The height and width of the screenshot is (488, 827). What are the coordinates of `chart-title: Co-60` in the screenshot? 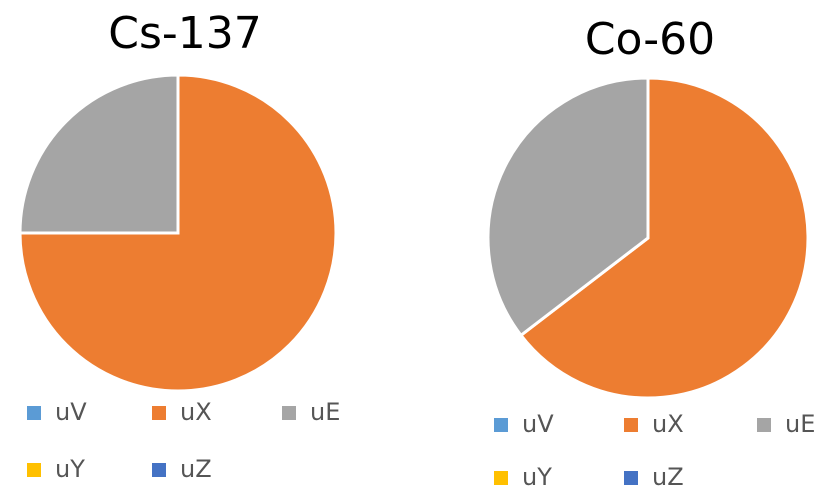 It's located at (650, 39).